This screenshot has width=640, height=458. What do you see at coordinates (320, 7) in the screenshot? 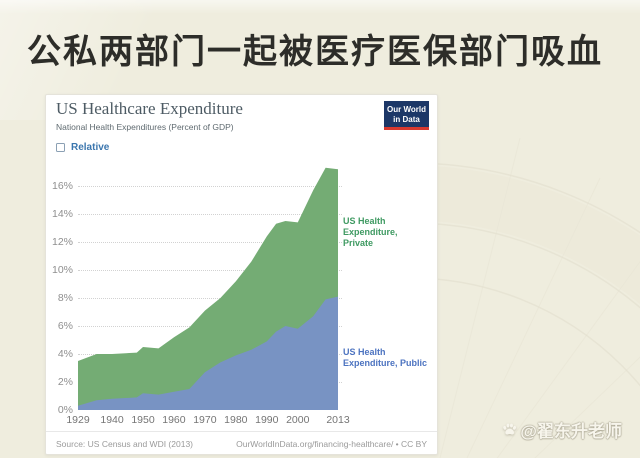
I see `paper-fold-highlight` at bounding box center [320, 7].